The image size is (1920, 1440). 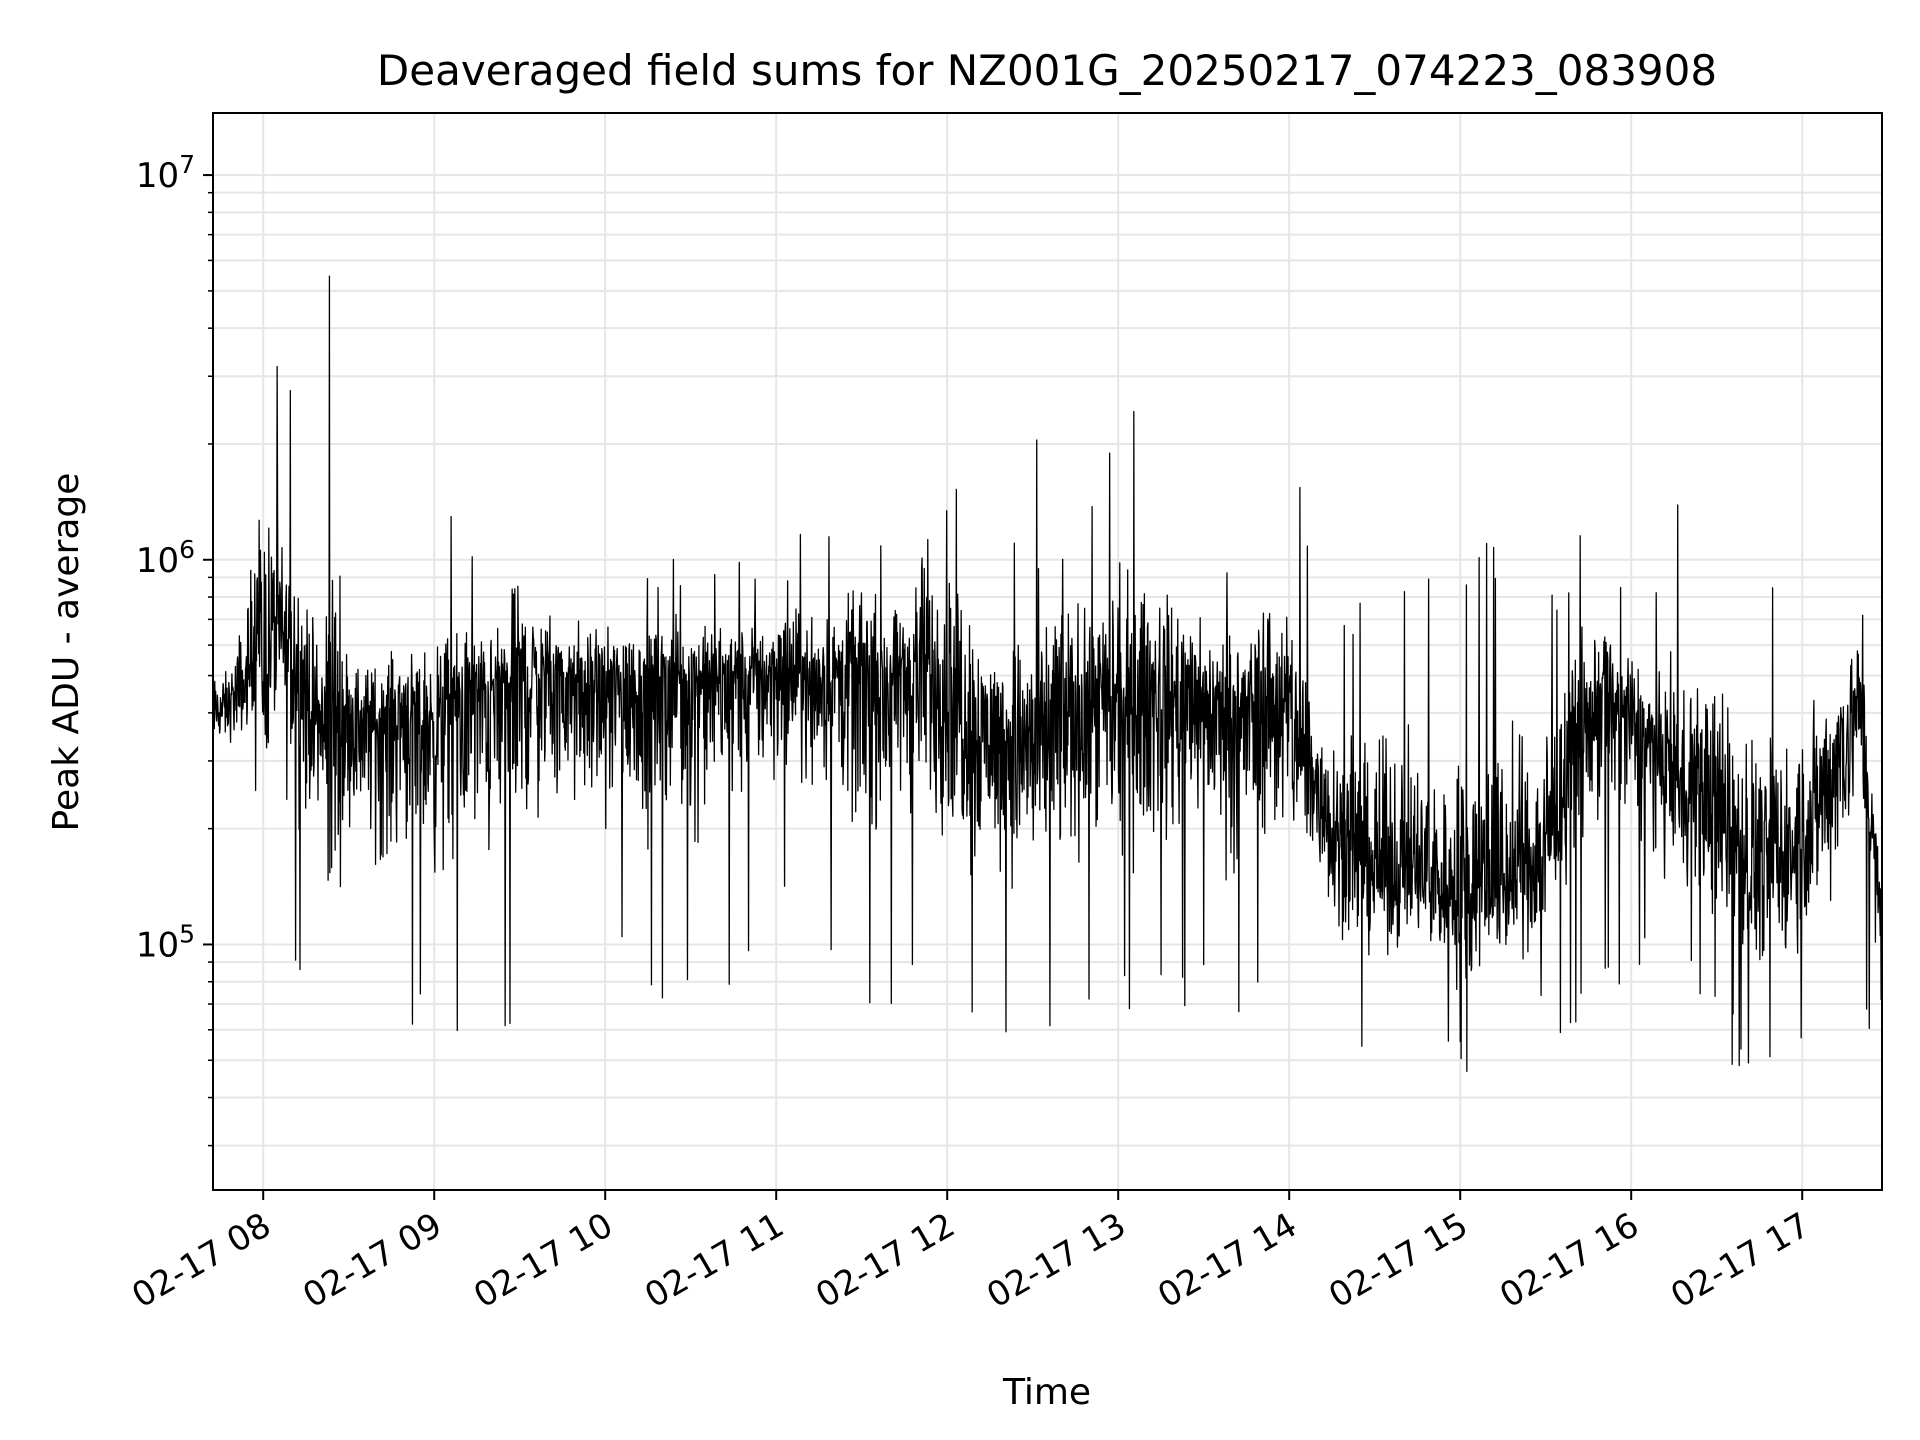 I want to click on y-tick-label: 10⁶, so click(x=165, y=558).